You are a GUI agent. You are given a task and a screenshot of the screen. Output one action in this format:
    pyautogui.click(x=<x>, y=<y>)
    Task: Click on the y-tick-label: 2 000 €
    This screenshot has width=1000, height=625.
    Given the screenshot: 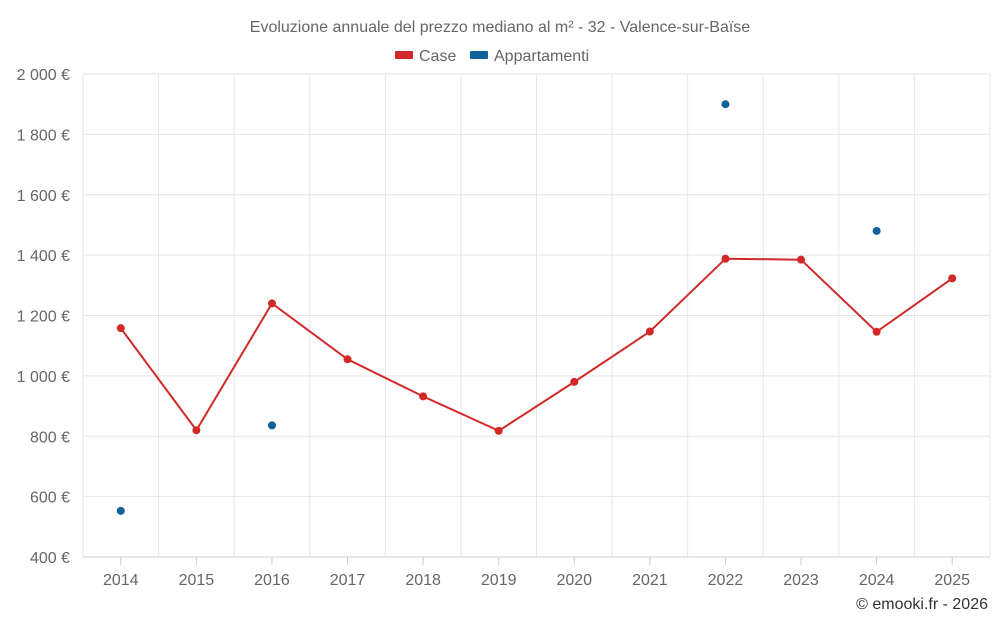 What is the action you would take?
    pyautogui.click(x=43, y=75)
    